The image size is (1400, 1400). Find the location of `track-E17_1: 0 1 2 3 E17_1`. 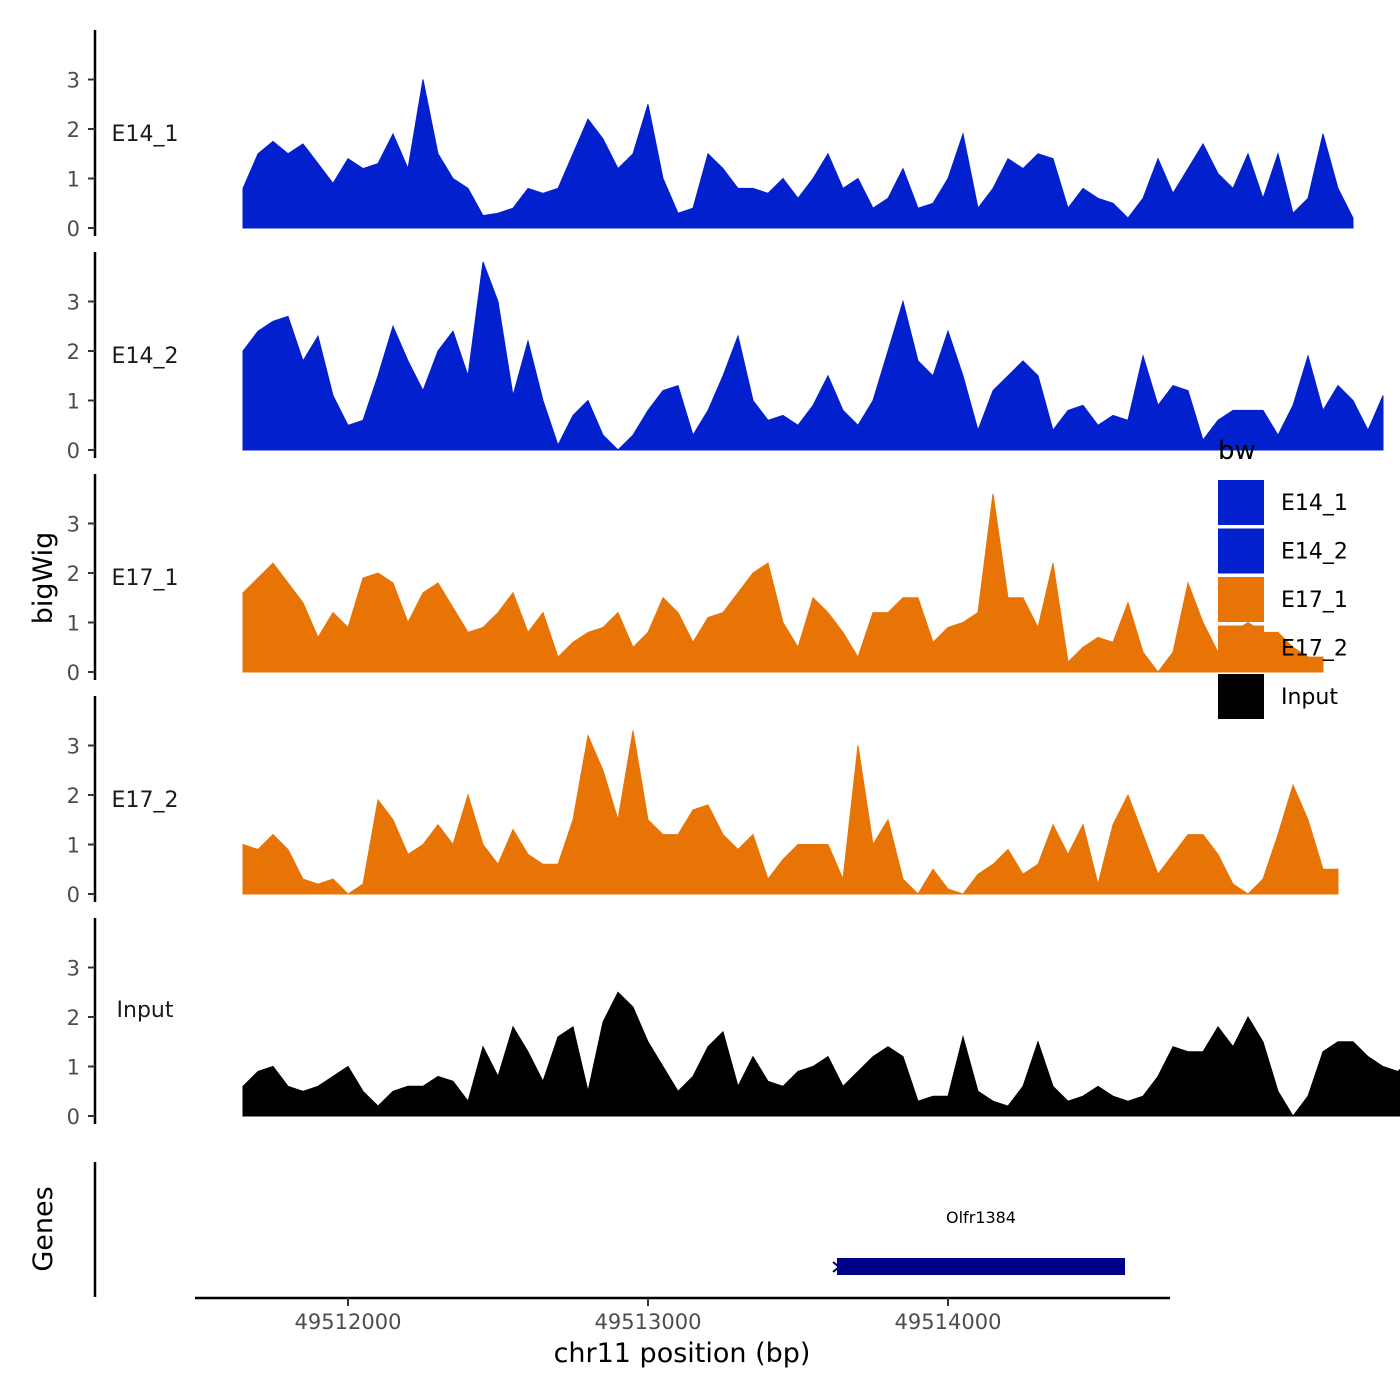

track-E17_1: 0 1 2 3 E17_1 is located at coordinates (695, 579).